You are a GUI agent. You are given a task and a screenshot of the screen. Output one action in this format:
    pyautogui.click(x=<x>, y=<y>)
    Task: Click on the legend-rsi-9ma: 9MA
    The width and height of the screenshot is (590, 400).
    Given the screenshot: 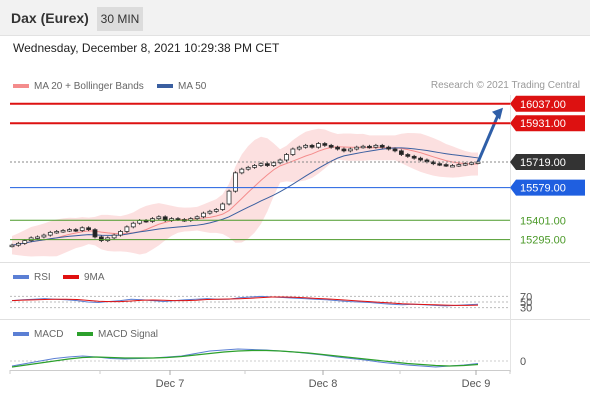 What is the action you would take?
    pyautogui.click(x=84, y=277)
    